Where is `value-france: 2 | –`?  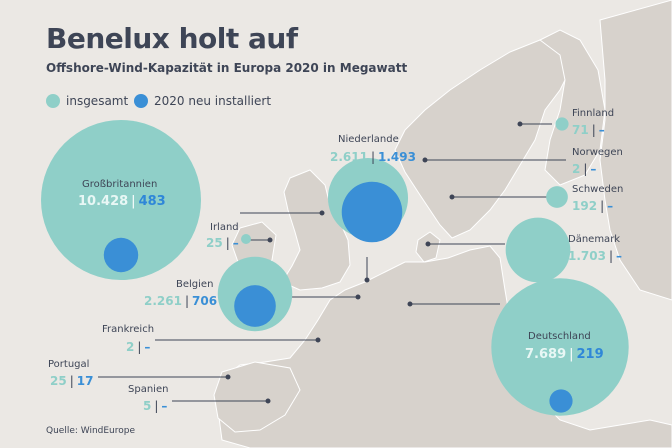
value-france: 2 | – is located at coordinates (138, 347).